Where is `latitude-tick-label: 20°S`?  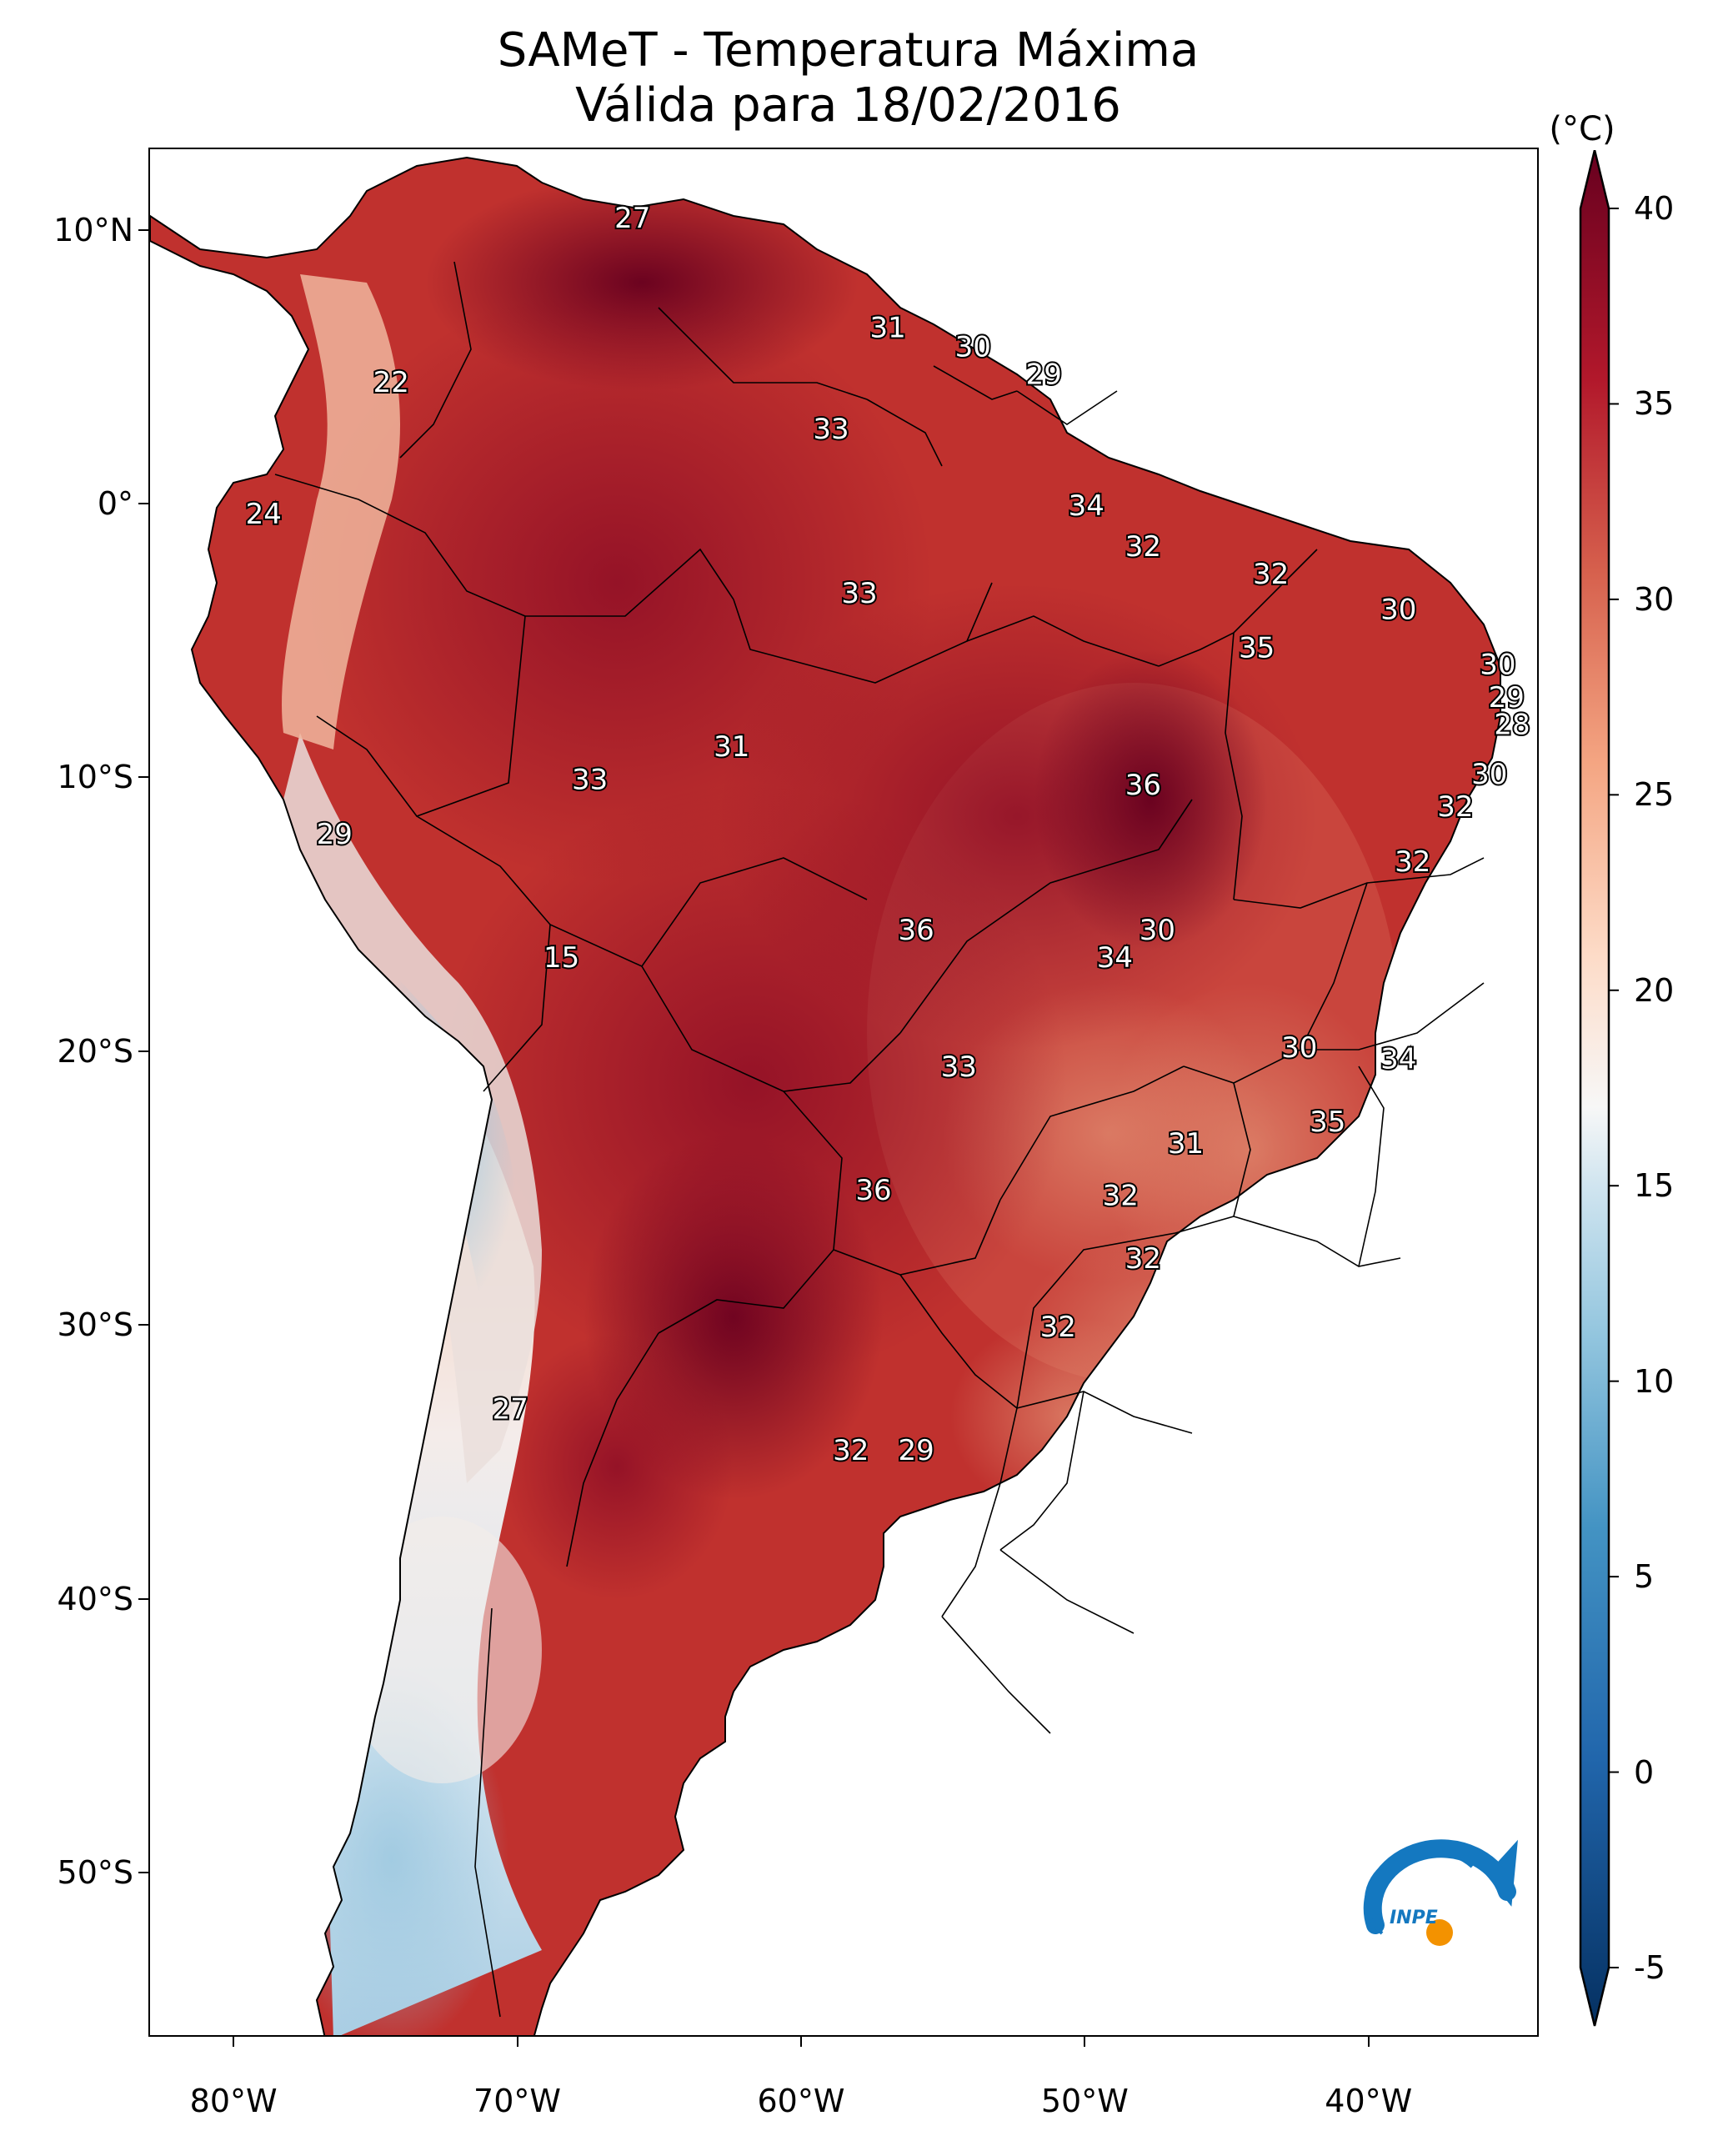
latitude-tick-label: 20°S is located at coordinates (95, 1051).